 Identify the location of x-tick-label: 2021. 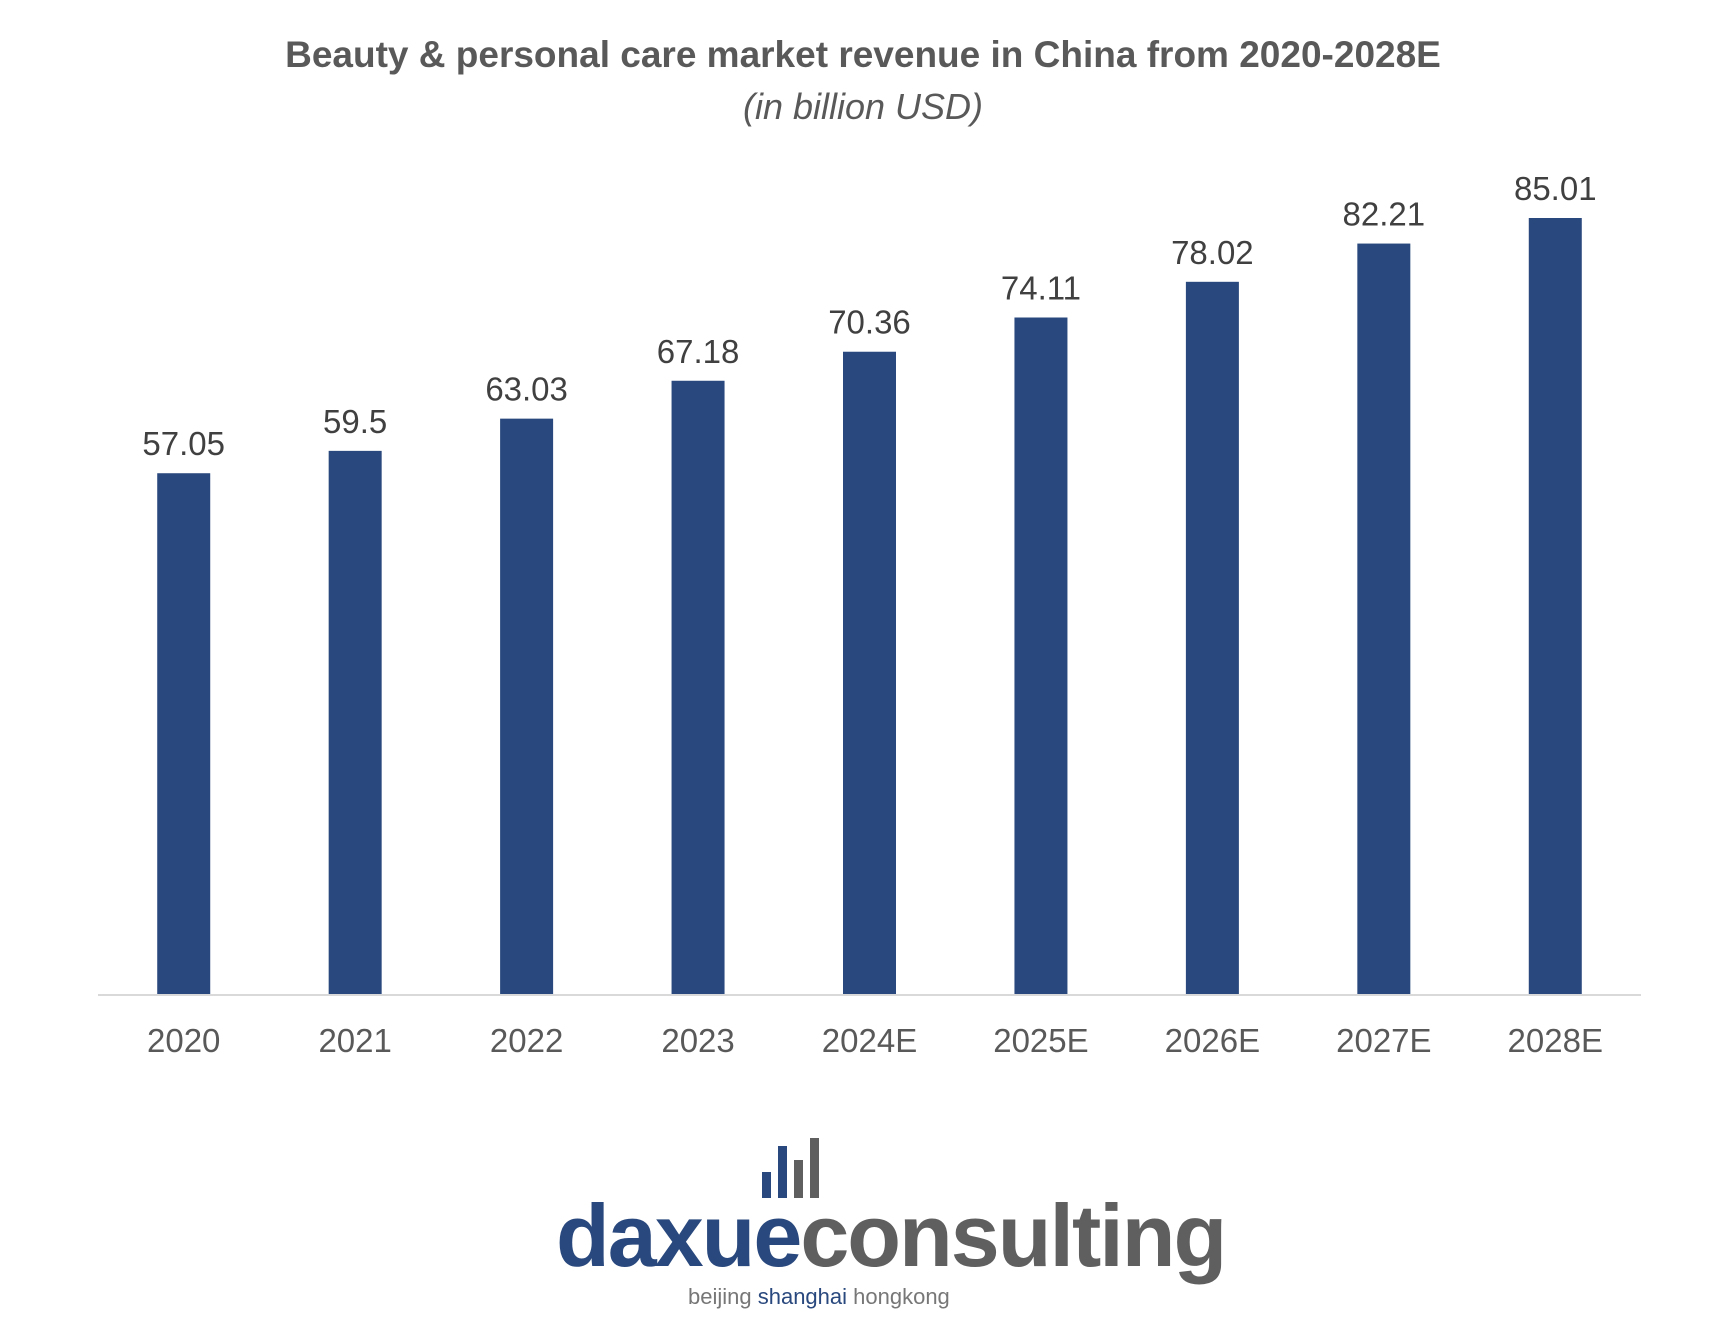
(354, 1040).